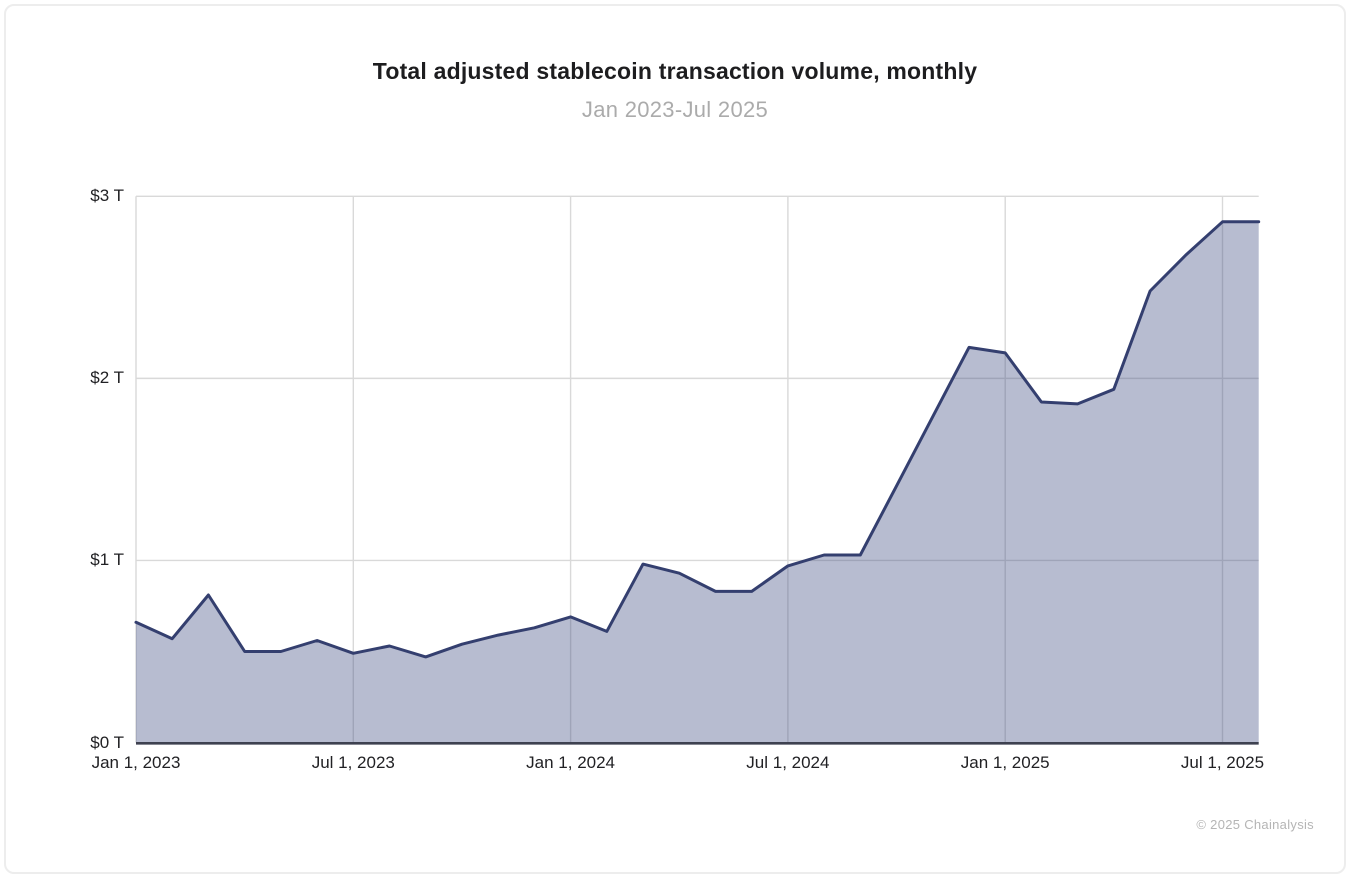 Image resolution: width=1350 pixels, height=878 pixels. Describe the element at coordinates (107, 196) in the screenshot. I see `y-tick-label: $3 T` at that location.